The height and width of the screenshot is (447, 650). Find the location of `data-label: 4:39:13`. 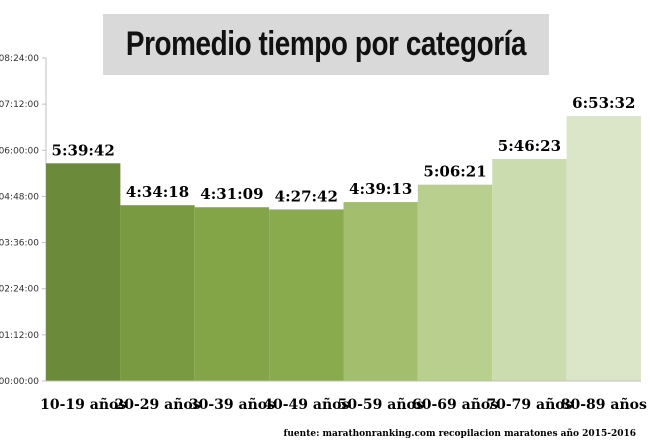

data-label: 4:39:13 is located at coordinates (380, 189).